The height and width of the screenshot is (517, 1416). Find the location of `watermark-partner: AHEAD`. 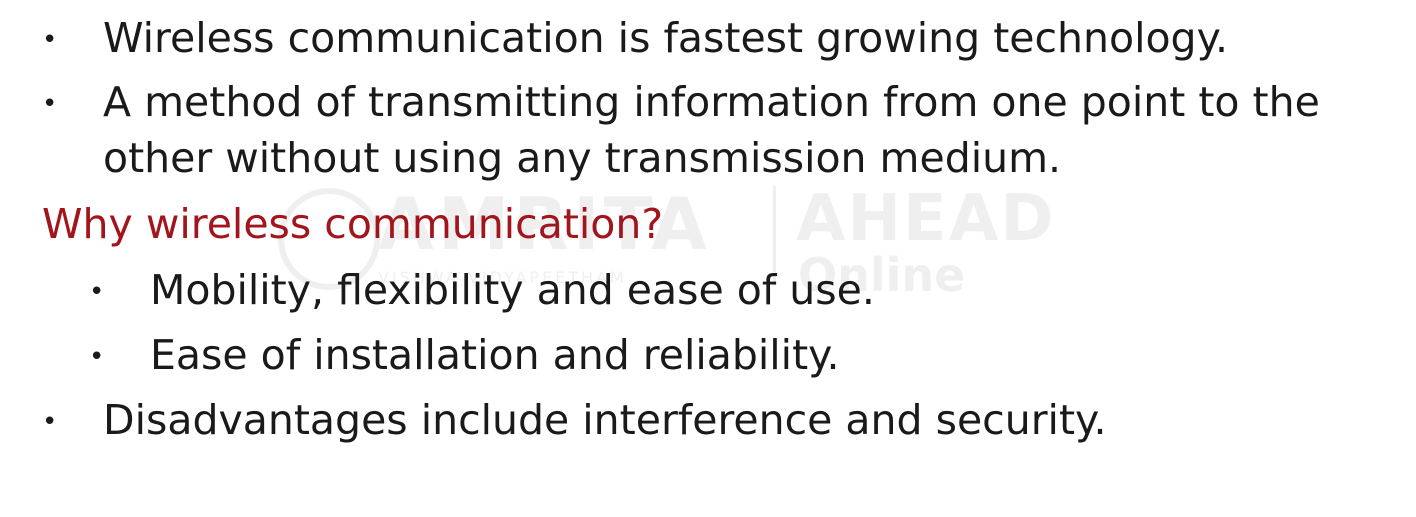

watermark-partner: AHEAD is located at coordinates (926, 219).